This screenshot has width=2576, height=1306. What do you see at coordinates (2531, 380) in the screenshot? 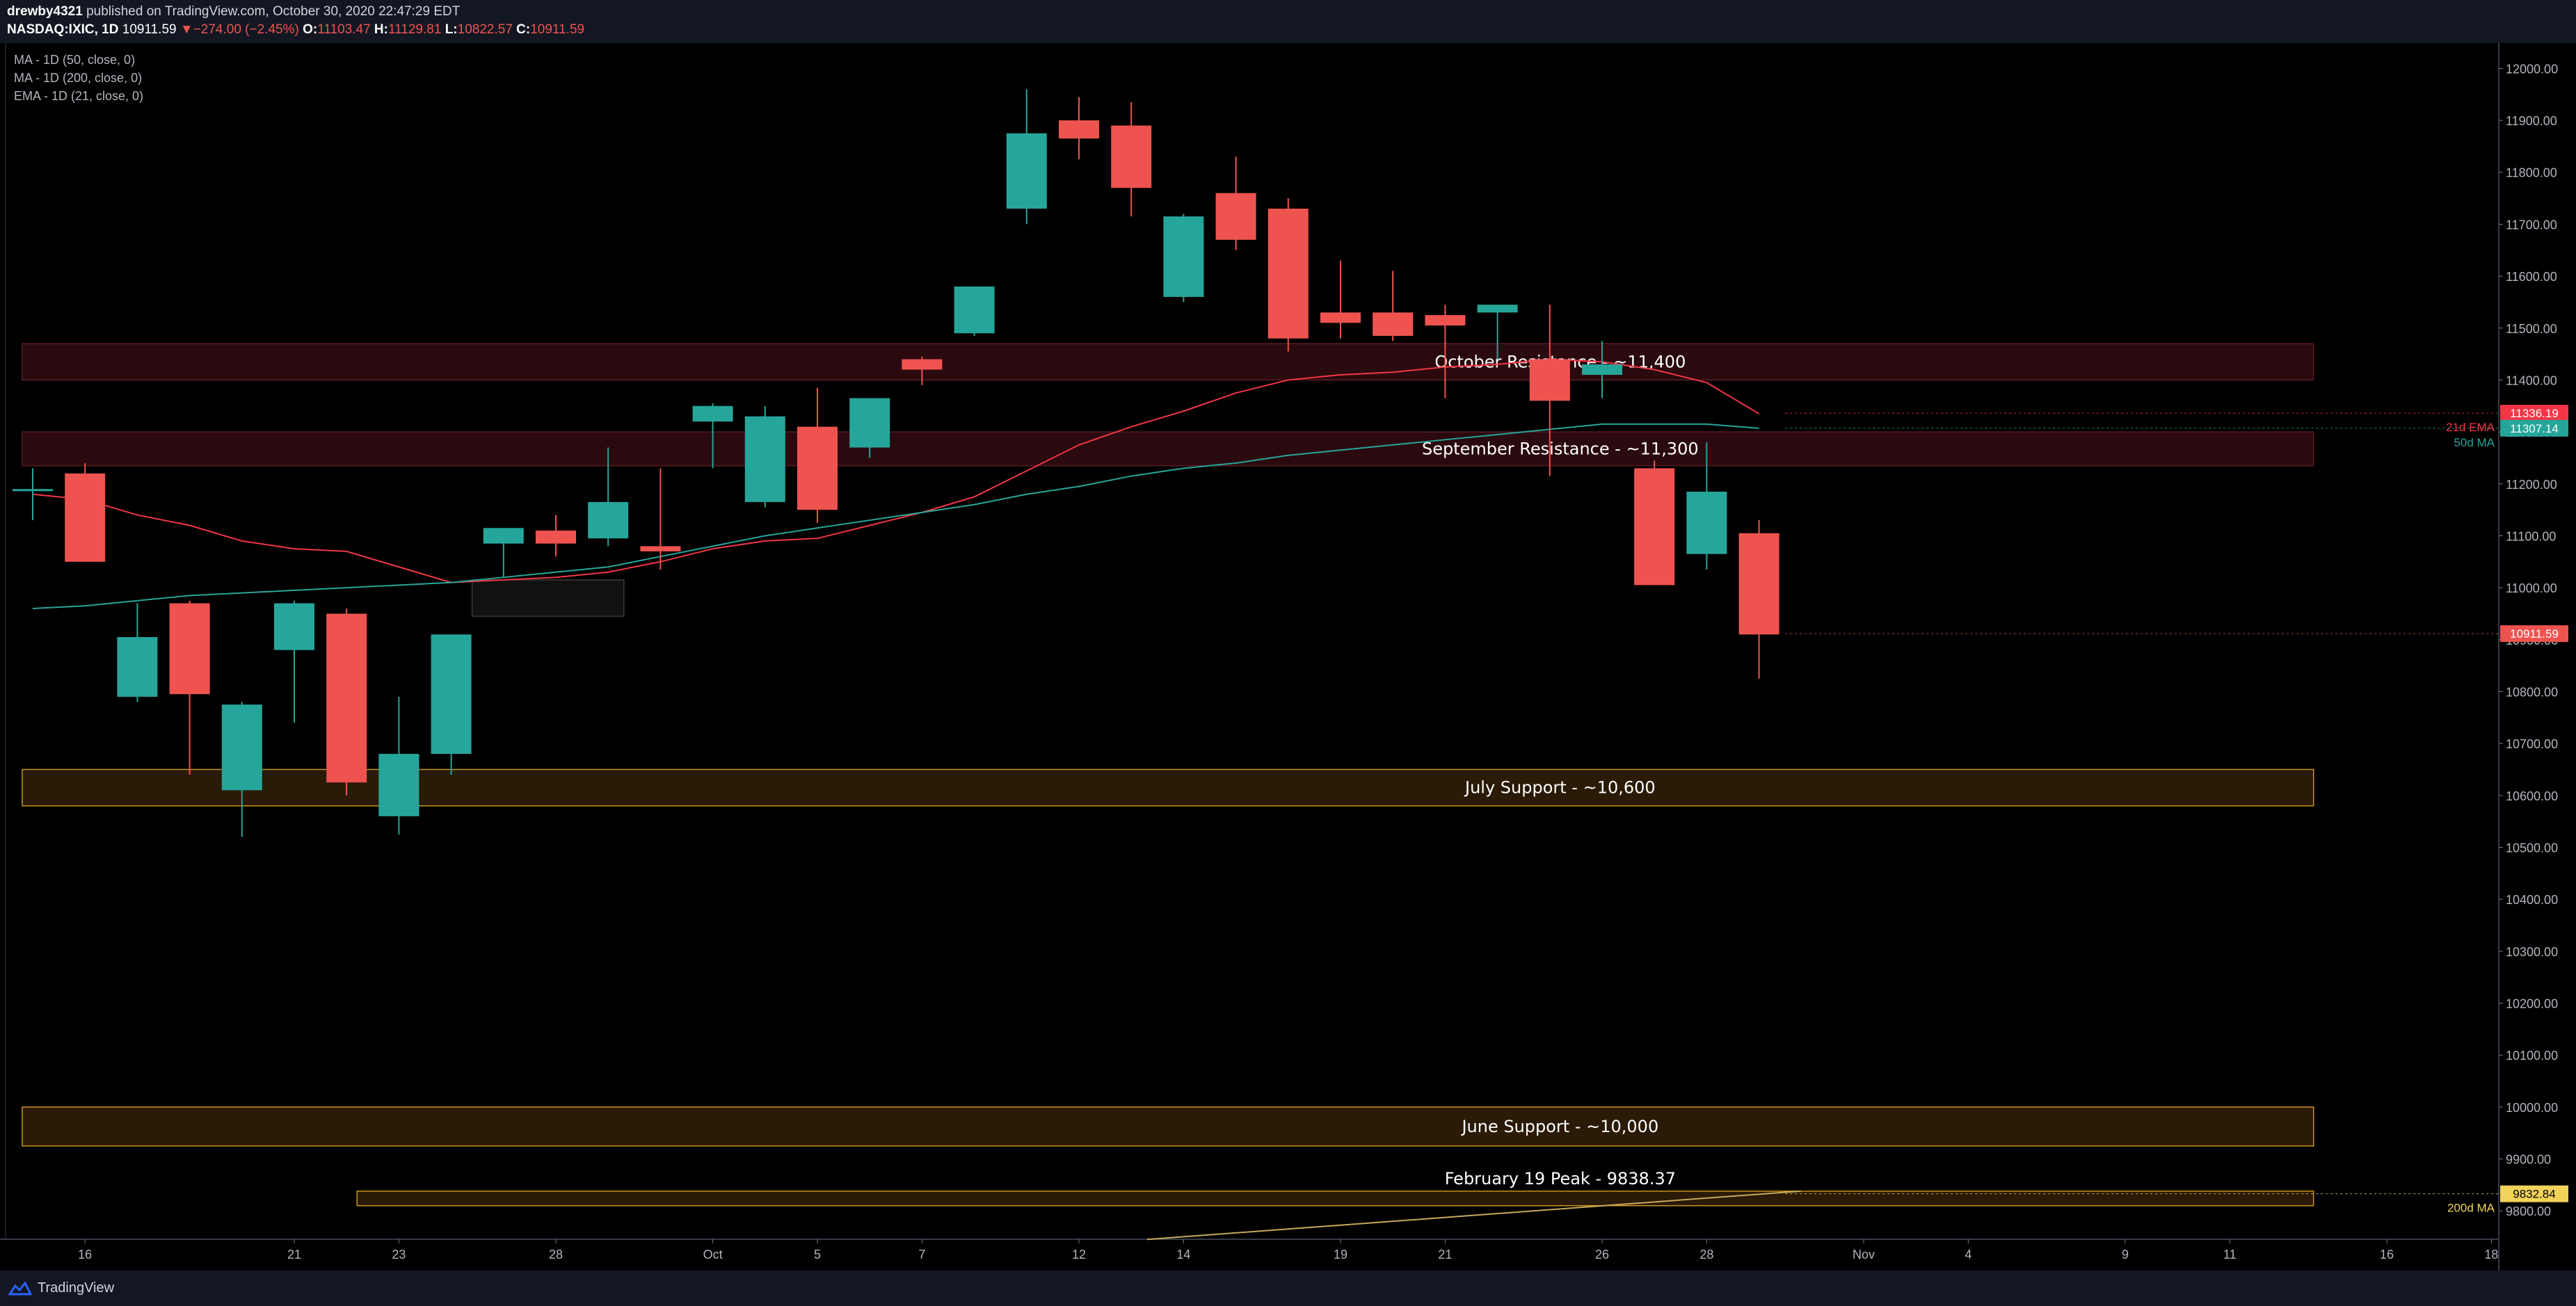
I see `y-tick-label: 11400.00` at bounding box center [2531, 380].